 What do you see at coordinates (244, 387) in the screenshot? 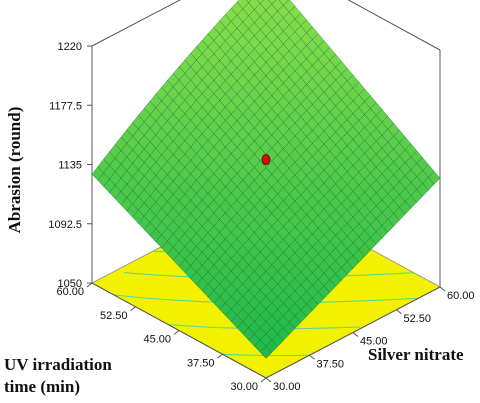
I see `y-tick-label: 30.00` at bounding box center [244, 387].